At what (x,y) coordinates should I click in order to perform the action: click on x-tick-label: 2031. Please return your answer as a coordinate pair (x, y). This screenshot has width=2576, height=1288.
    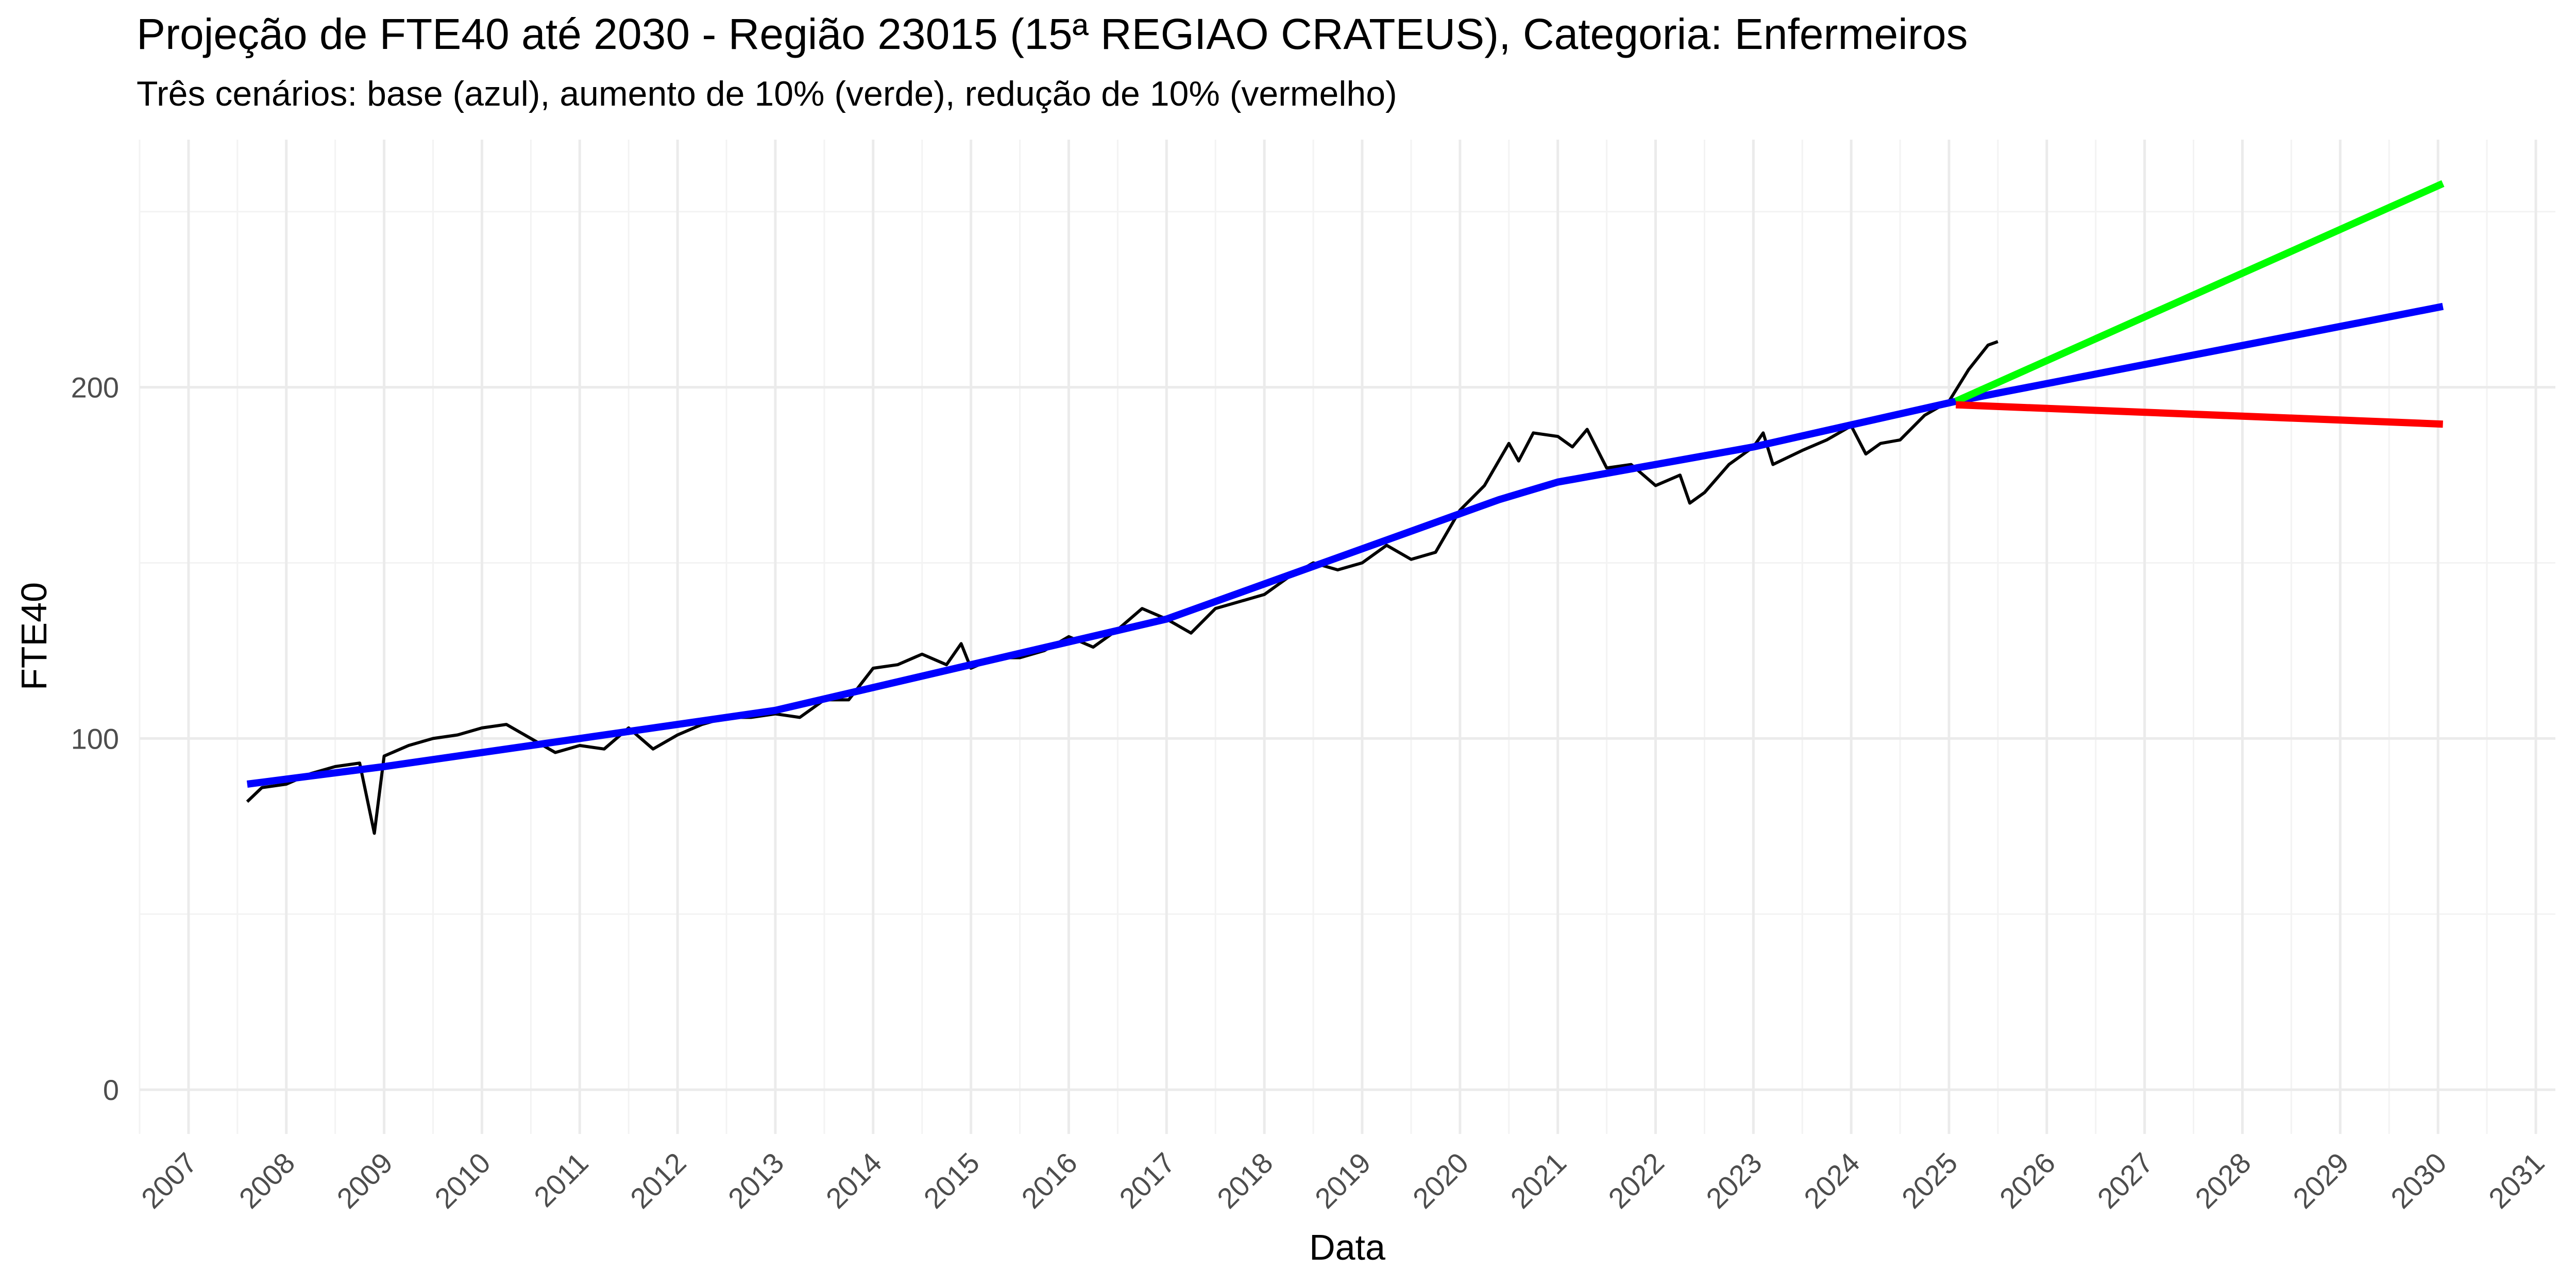
    Looking at the image, I should click on (2517, 1180).